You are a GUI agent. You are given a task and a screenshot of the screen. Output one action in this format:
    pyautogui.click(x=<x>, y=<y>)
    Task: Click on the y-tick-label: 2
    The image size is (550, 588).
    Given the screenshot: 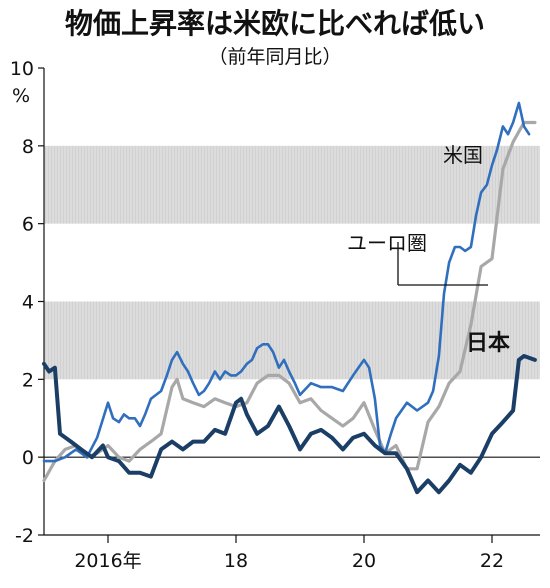 What is the action you would take?
    pyautogui.click(x=28, y=380)
    